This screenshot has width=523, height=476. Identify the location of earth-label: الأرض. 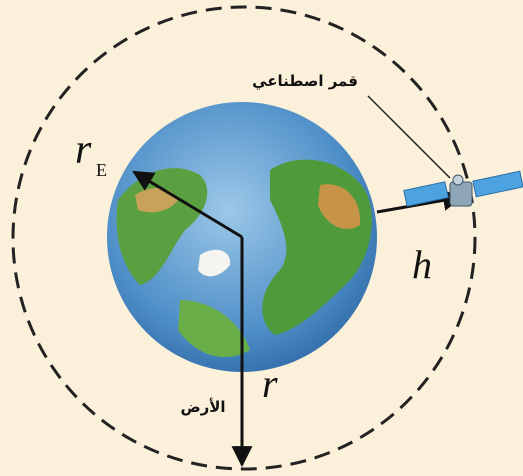
(202, 407).